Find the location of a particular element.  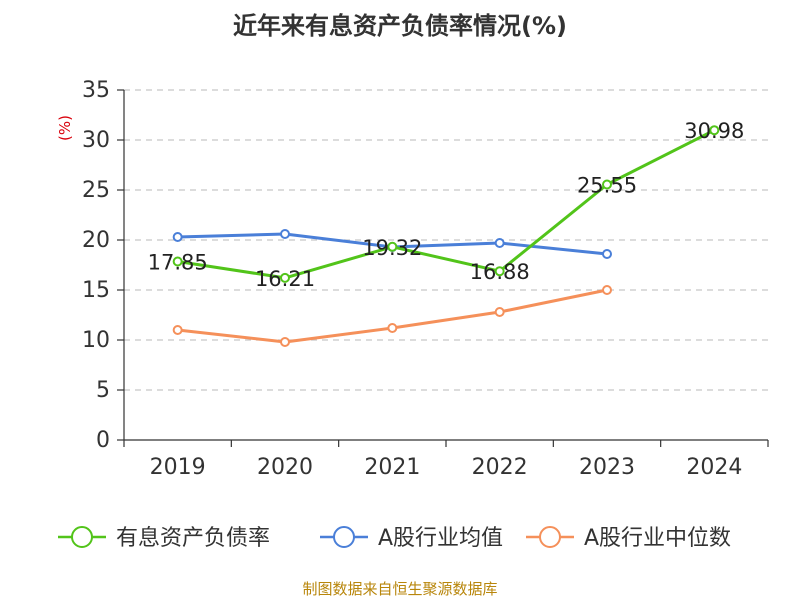

data-label-2024: 30.98 is located at coordinates (714, 131).